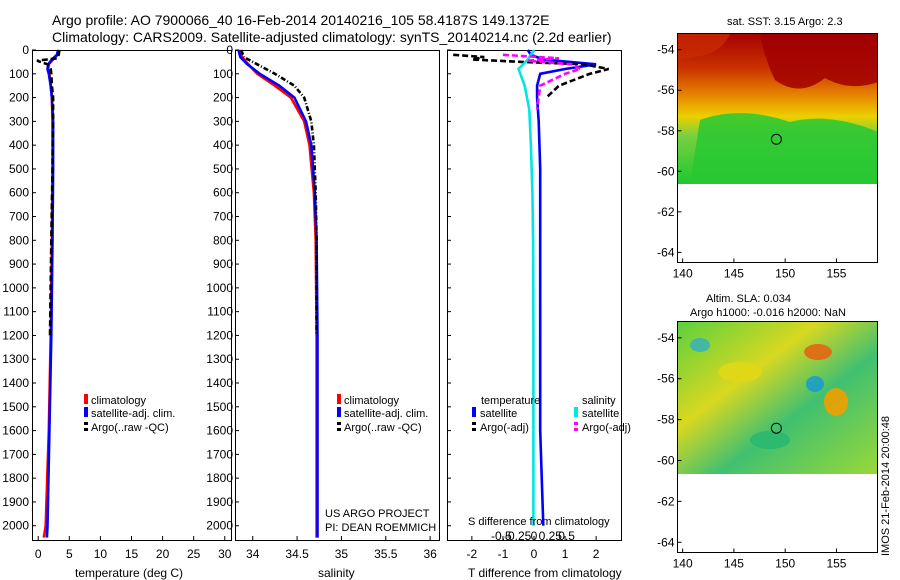 The height and width of the screenshot is (580, 900). I want to click on s-tick-label: -0.5, so click(501, 536).